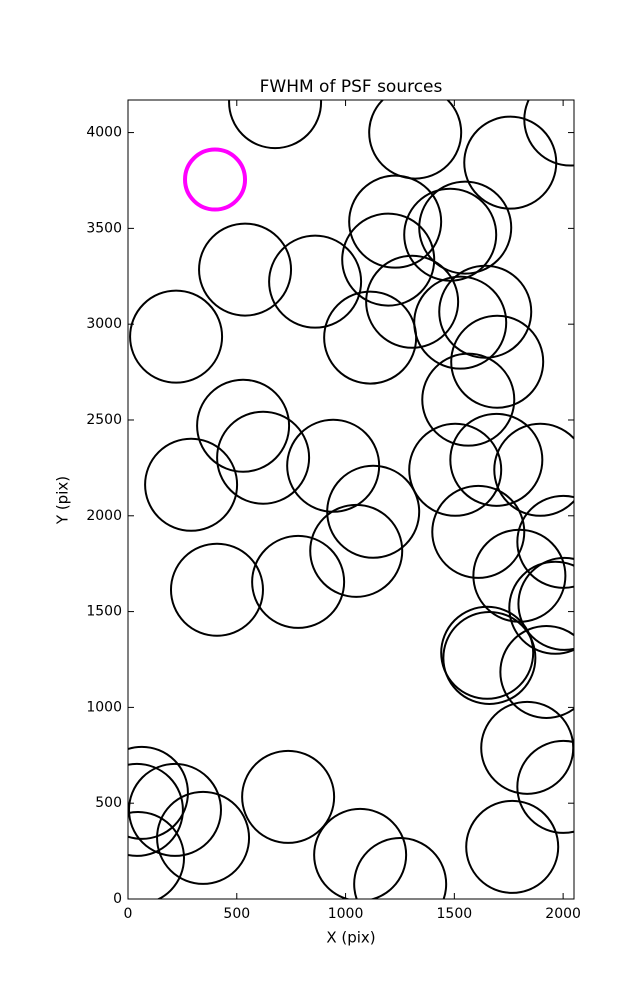  What do you see at coordinates (104, 516) in the screenshot?
I see `y-tick-label: 2000` at bounding box center [104, 516].